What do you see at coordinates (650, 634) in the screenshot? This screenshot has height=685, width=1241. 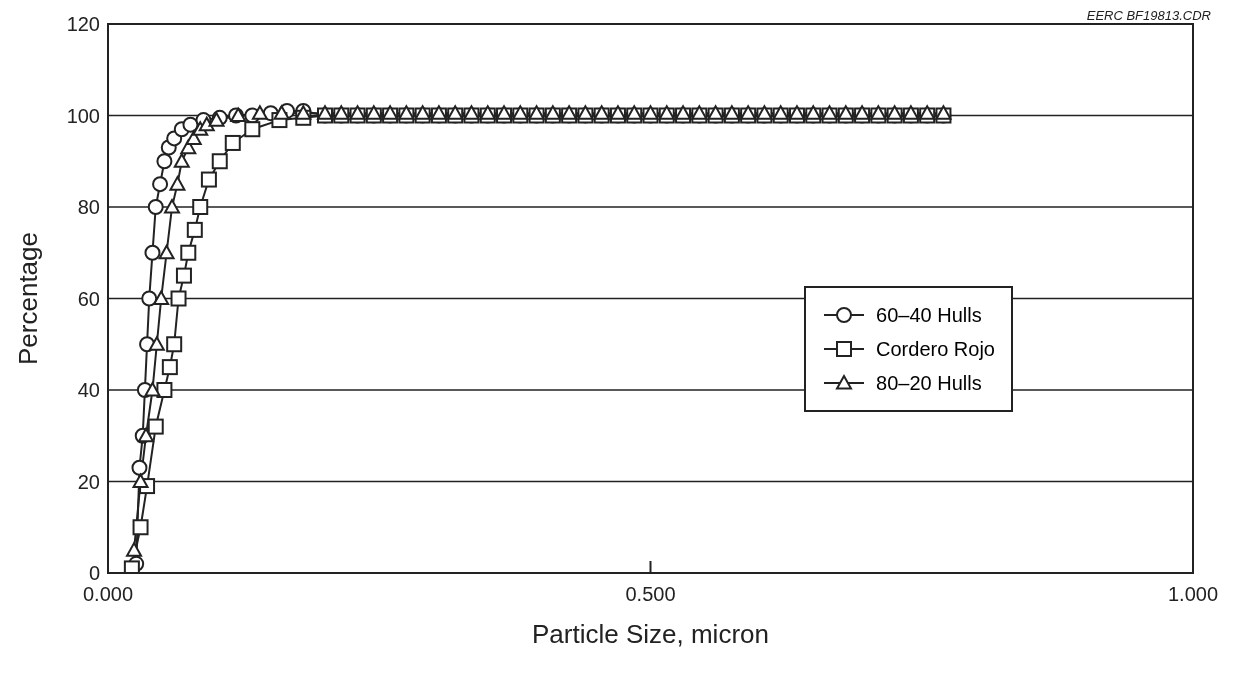 I see `x-axis-title: Particle Size, micron` at bounding box center [650, 634].